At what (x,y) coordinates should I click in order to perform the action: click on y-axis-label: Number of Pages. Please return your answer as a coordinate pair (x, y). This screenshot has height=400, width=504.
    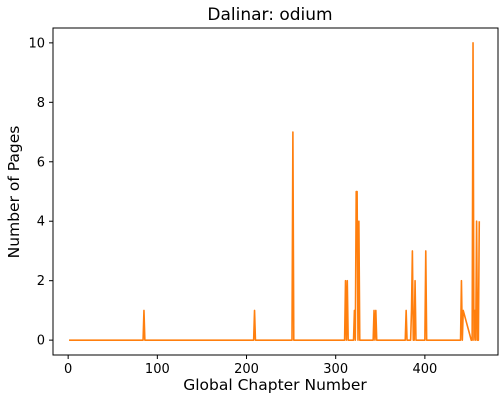
    Looking at the image, I should click on (14, 192).